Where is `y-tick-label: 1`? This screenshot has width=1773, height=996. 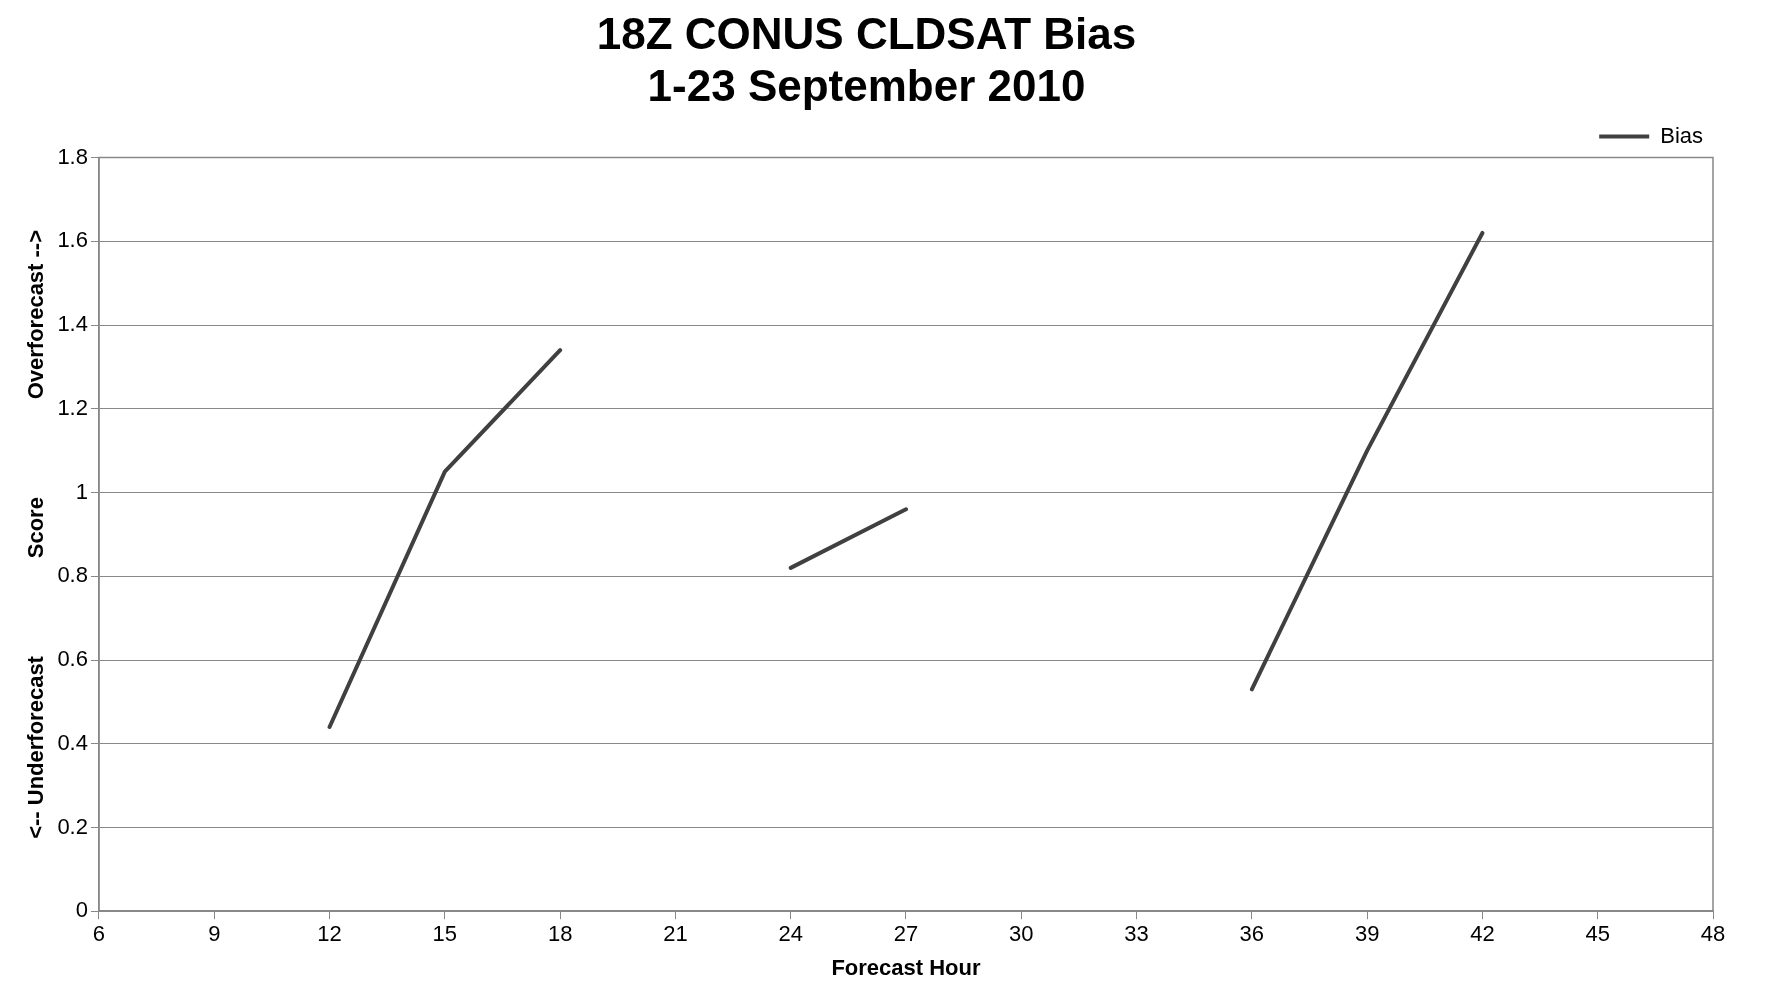 y-tick-label: 1 is located at coordinates (81, 491).